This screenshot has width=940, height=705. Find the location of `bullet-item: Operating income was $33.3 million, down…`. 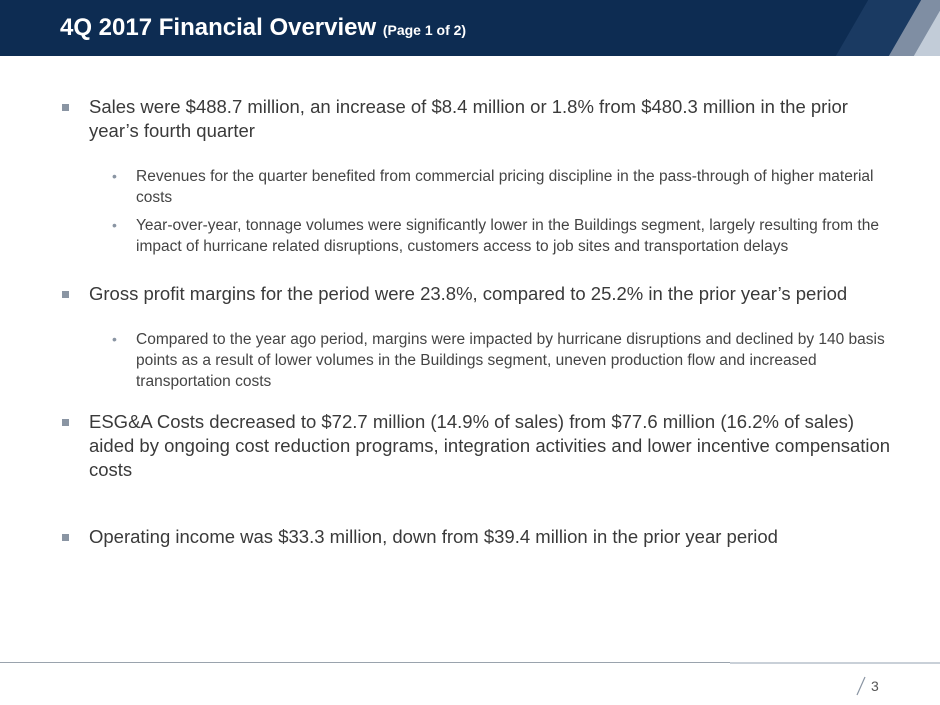

bullet-item: Operating income was $33.3 million, down… is located at coordinates (477, 537).